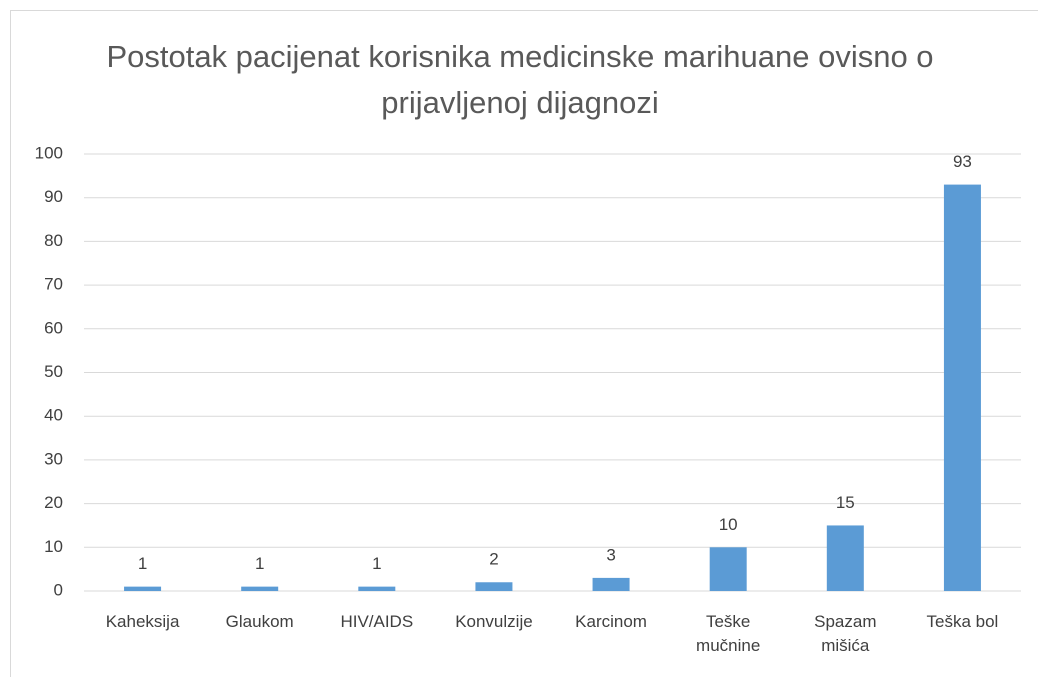  What do you see at coordinates (611, 621) in the screenshot?
I see `x-tick-label: Karcinom` at bounding box center [611, 621].